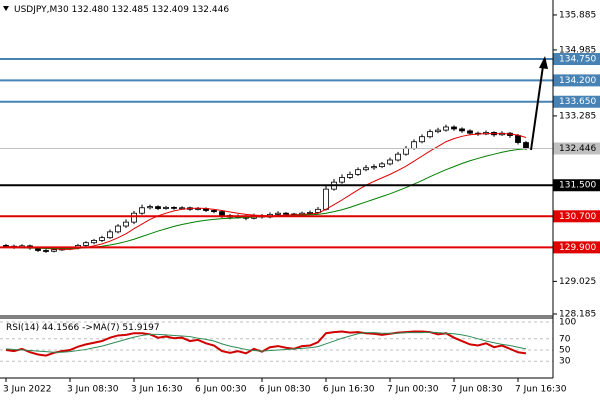  What do you see at coordinates (170, 10) in the screenshot?
I see `low: 132.409` at bounding box center [170, 10].